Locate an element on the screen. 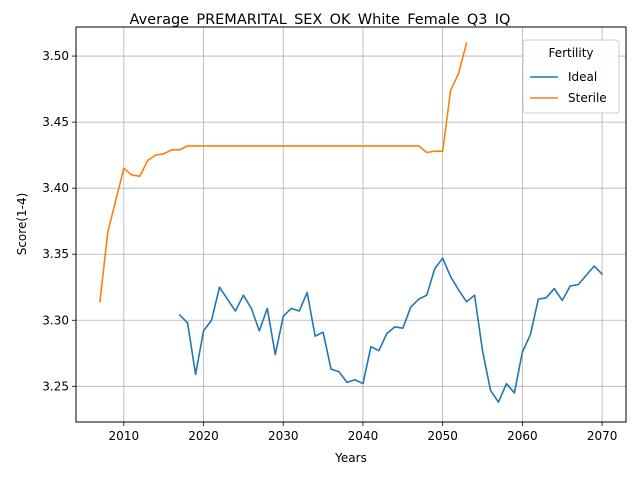 This screenshot has height=480, width=640. y-axis-label: Score(1-4) is located at coordinates (22, 224).